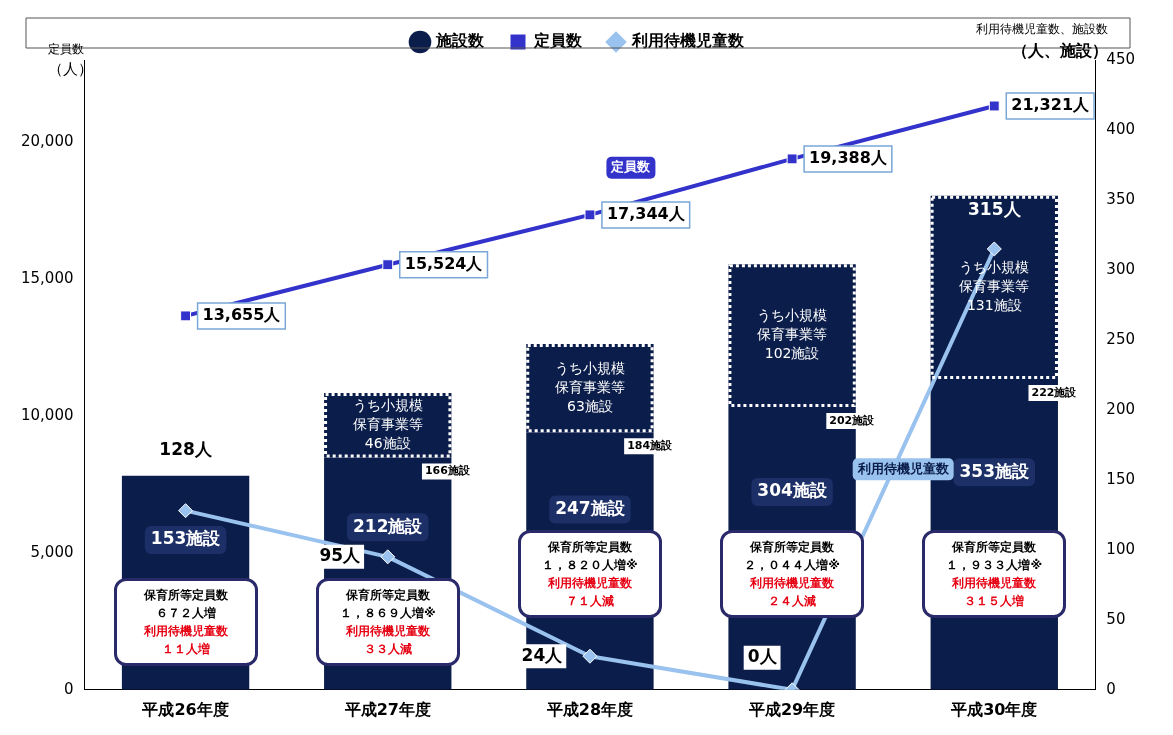  Describe the element at coordinates (792, 555) in the screenshot. I see `annotation: 保育所等定員数２，０４４人増※` at that location.